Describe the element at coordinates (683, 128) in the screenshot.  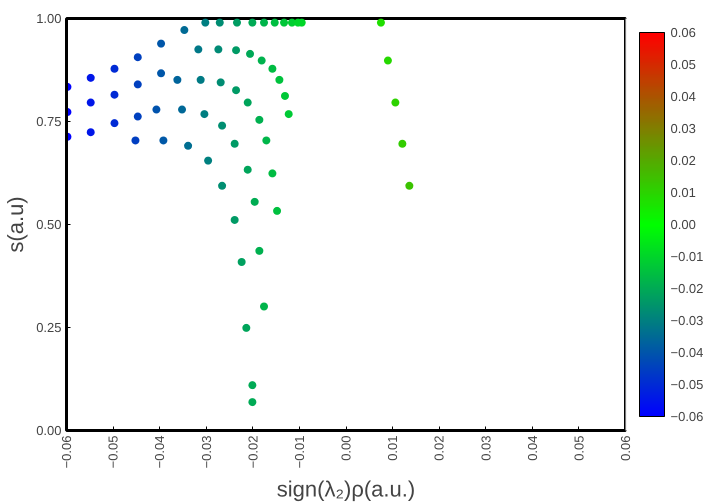
I see `color-bar-label: 0.03` at that location.